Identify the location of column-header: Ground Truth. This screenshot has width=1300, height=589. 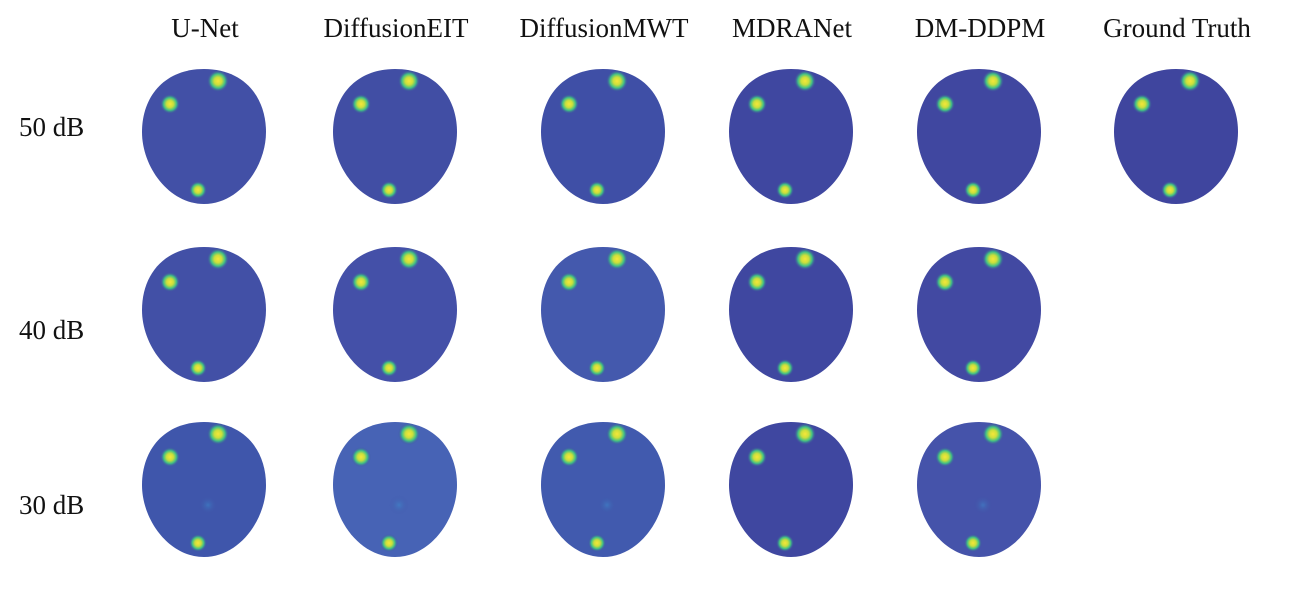
(1177, 28).